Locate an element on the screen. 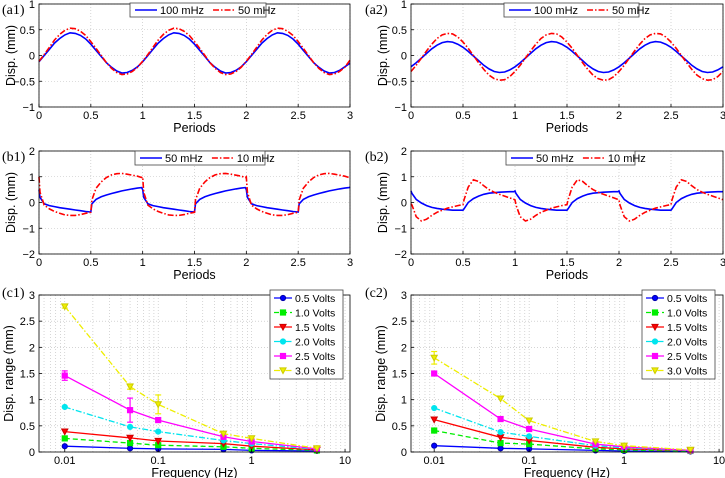  x-tick-label: 0.01 is located at coordinates (433, 461).